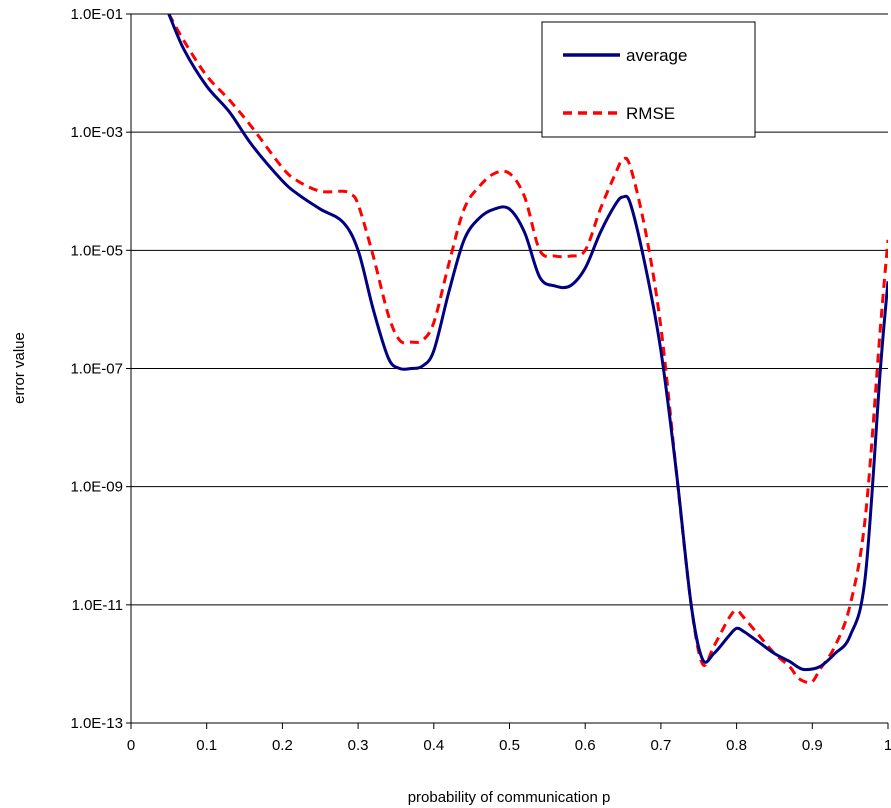 This screenshot has width=891, height=808. I want to click on x-tick-label: 0.3, so click(358, 745).